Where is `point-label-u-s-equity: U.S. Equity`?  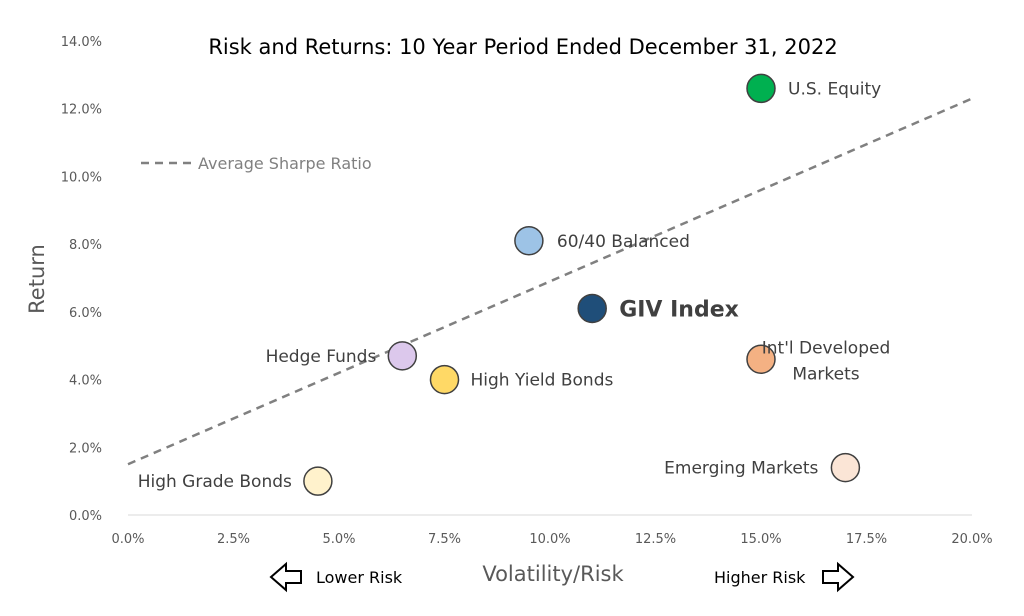
point-label-u-s-equity: U.S. Equity is located at coordinates (834, 89).